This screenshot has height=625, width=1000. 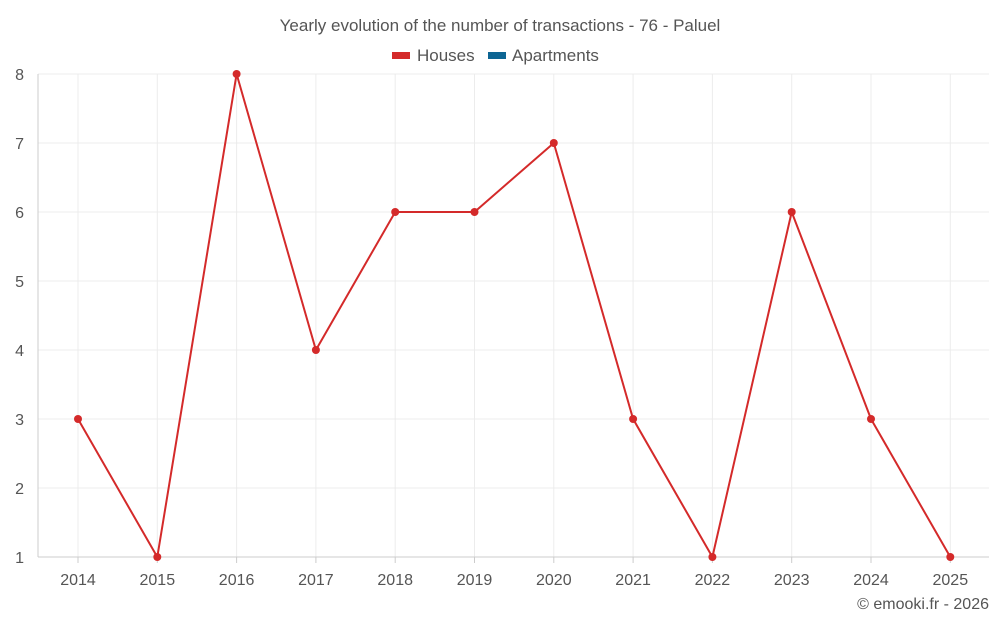 I want to click on legend-label-houses: Houses, so click(x=446, y=55).